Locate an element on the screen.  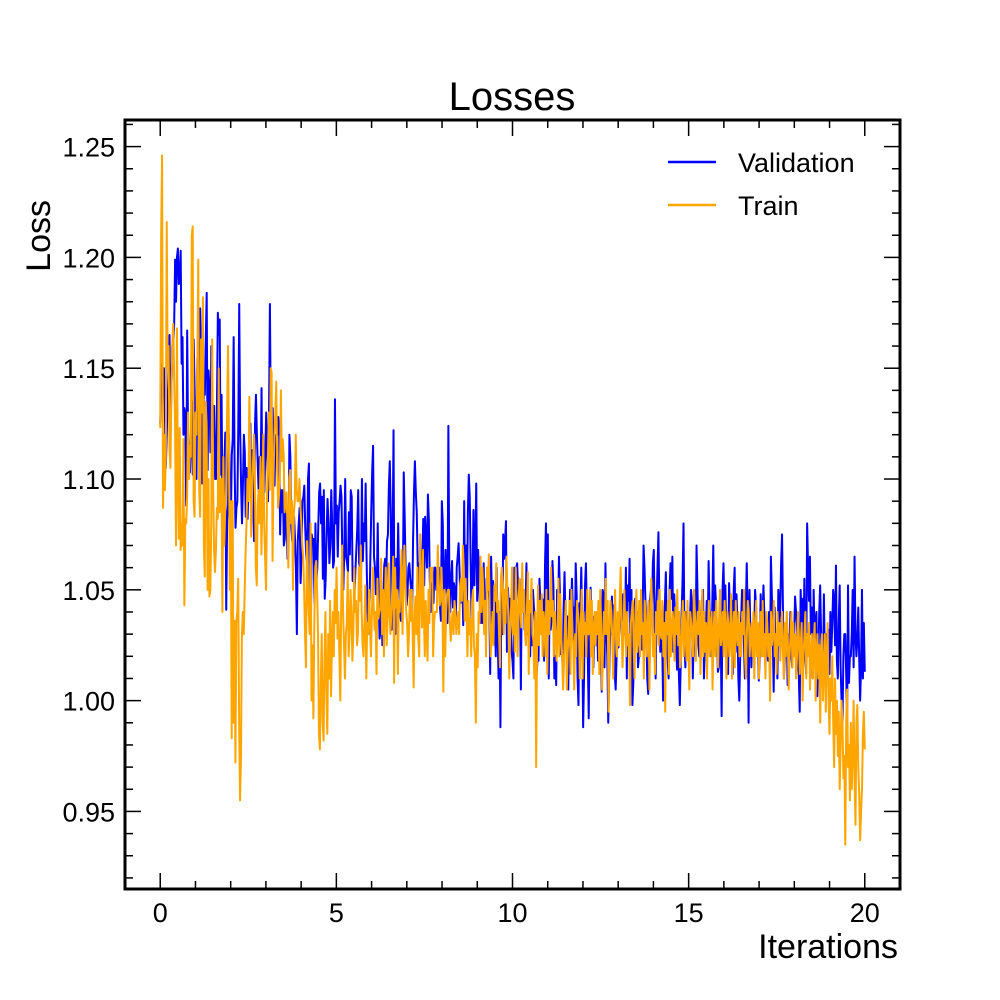
y-tick-label: 0.95 is located at coordinates (88, 812).